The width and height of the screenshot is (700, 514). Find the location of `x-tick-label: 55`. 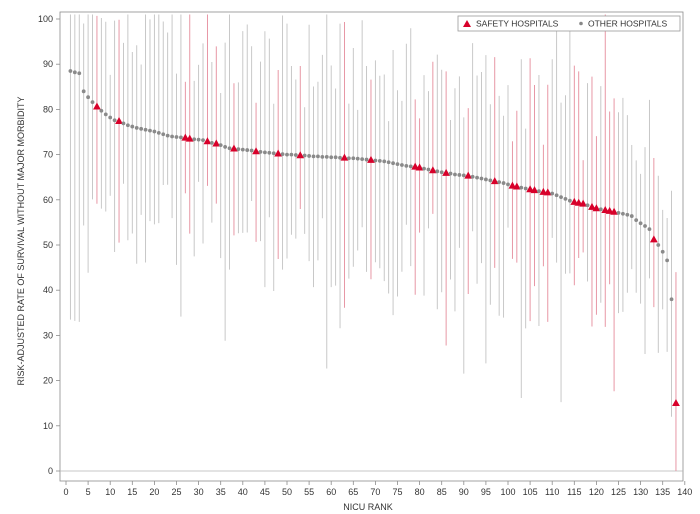

x-tick-label: 55 is located at coordinates (309, 492).